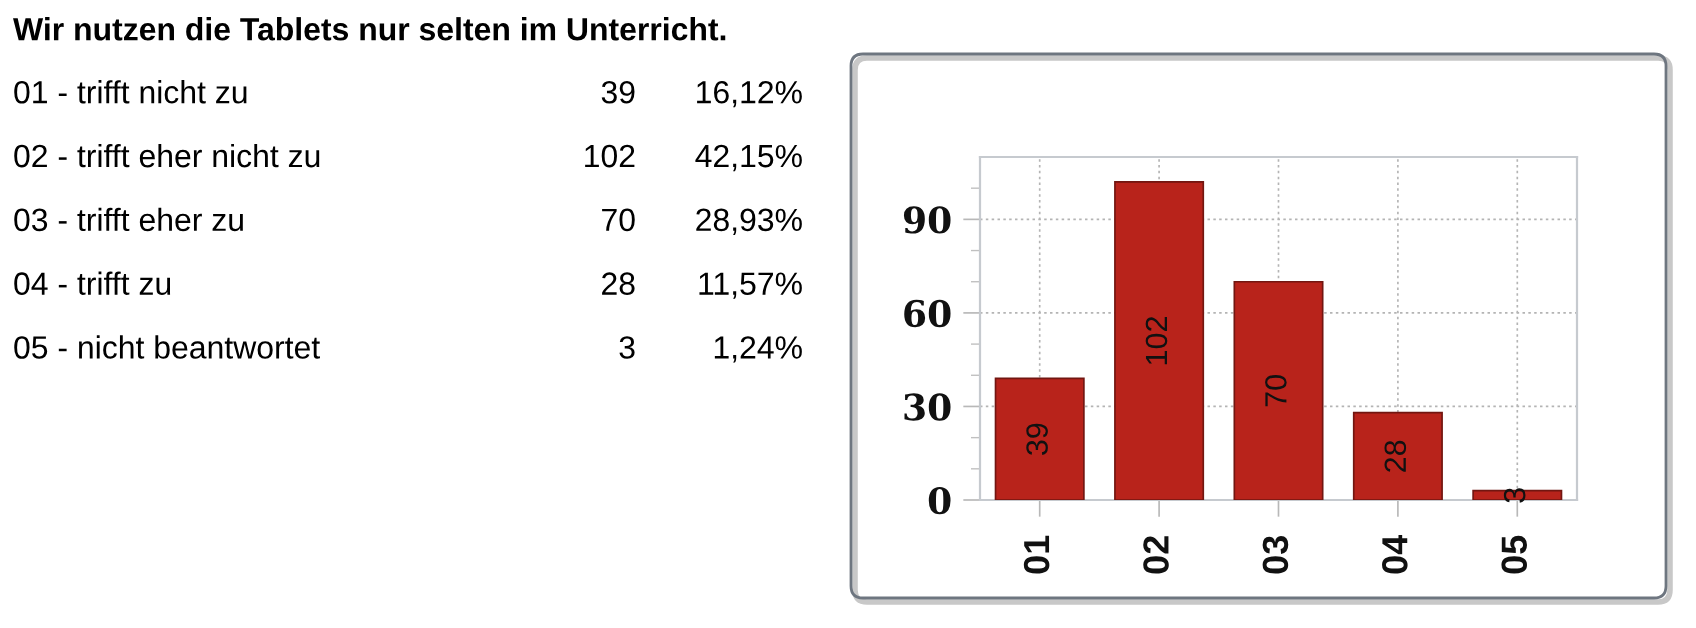  What do you see at coordinates (1514, 495) in the screenshot?
I see `data-label: 3` at bounding box center [1514, 495].